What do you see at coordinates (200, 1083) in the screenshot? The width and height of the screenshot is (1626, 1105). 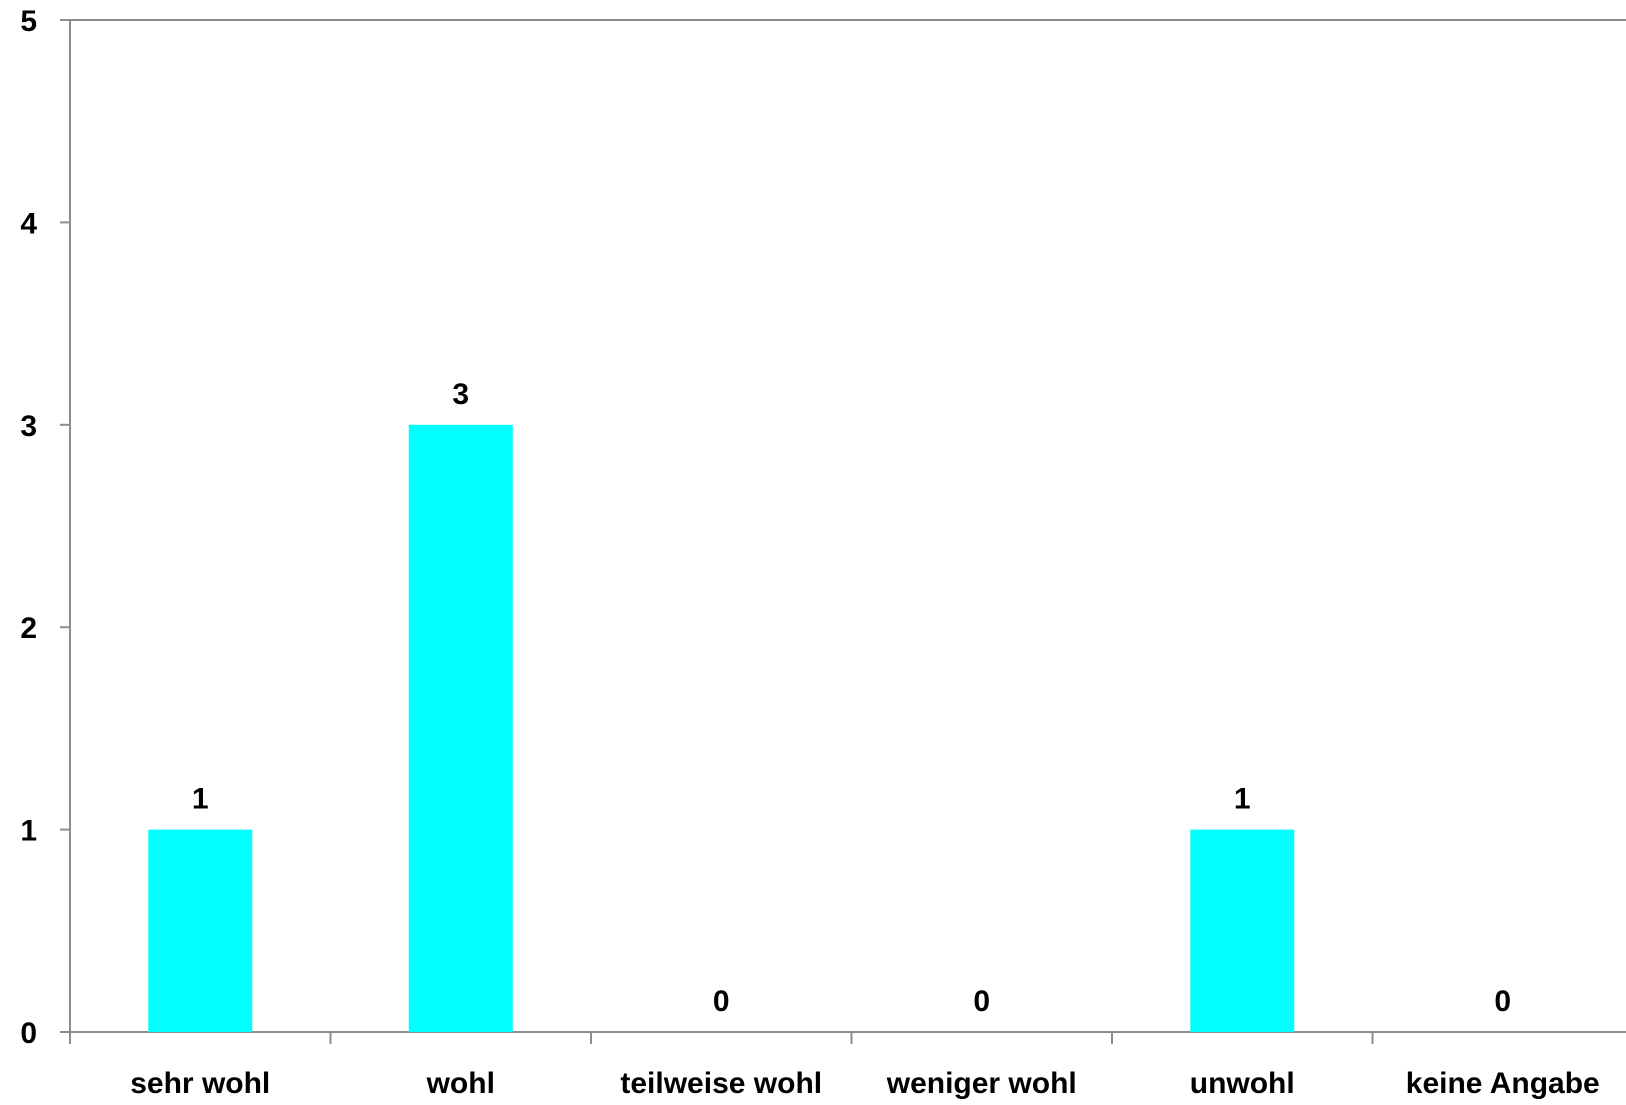 I see `x-category-label: sehr wohl` at bounding box center [200, 1083].